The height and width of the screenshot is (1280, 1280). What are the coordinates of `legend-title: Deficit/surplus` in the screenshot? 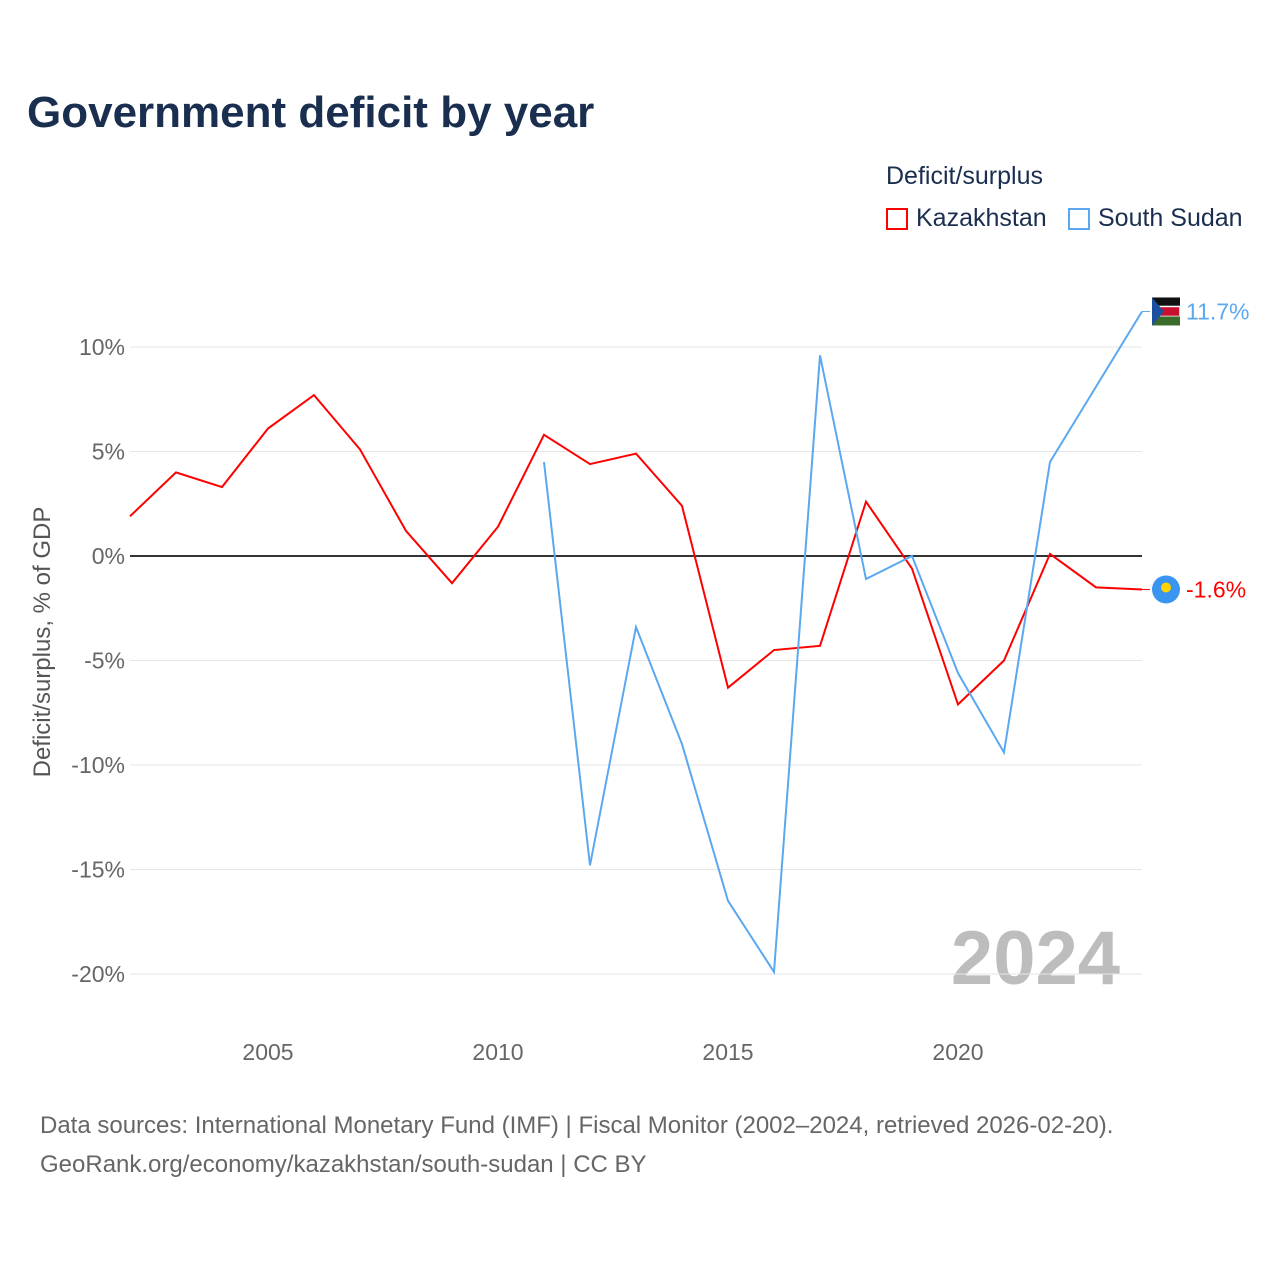 It's located at (964, 176).